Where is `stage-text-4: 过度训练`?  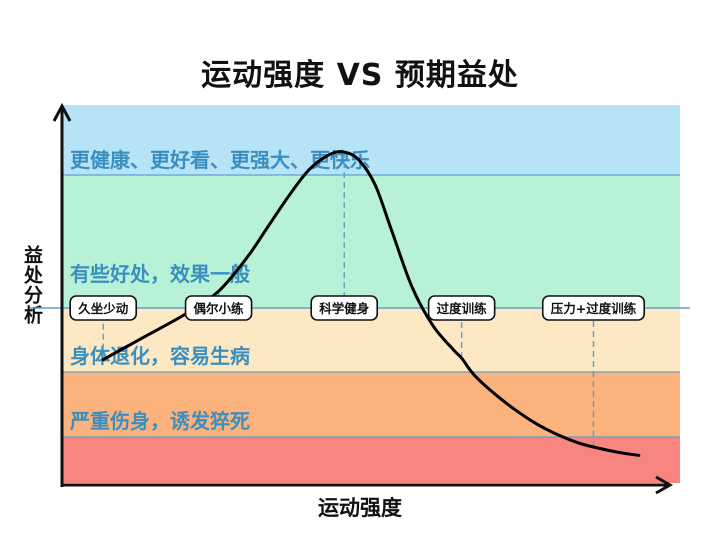
stage-text-4: 过度训练 is located at coordinates (462, 308).